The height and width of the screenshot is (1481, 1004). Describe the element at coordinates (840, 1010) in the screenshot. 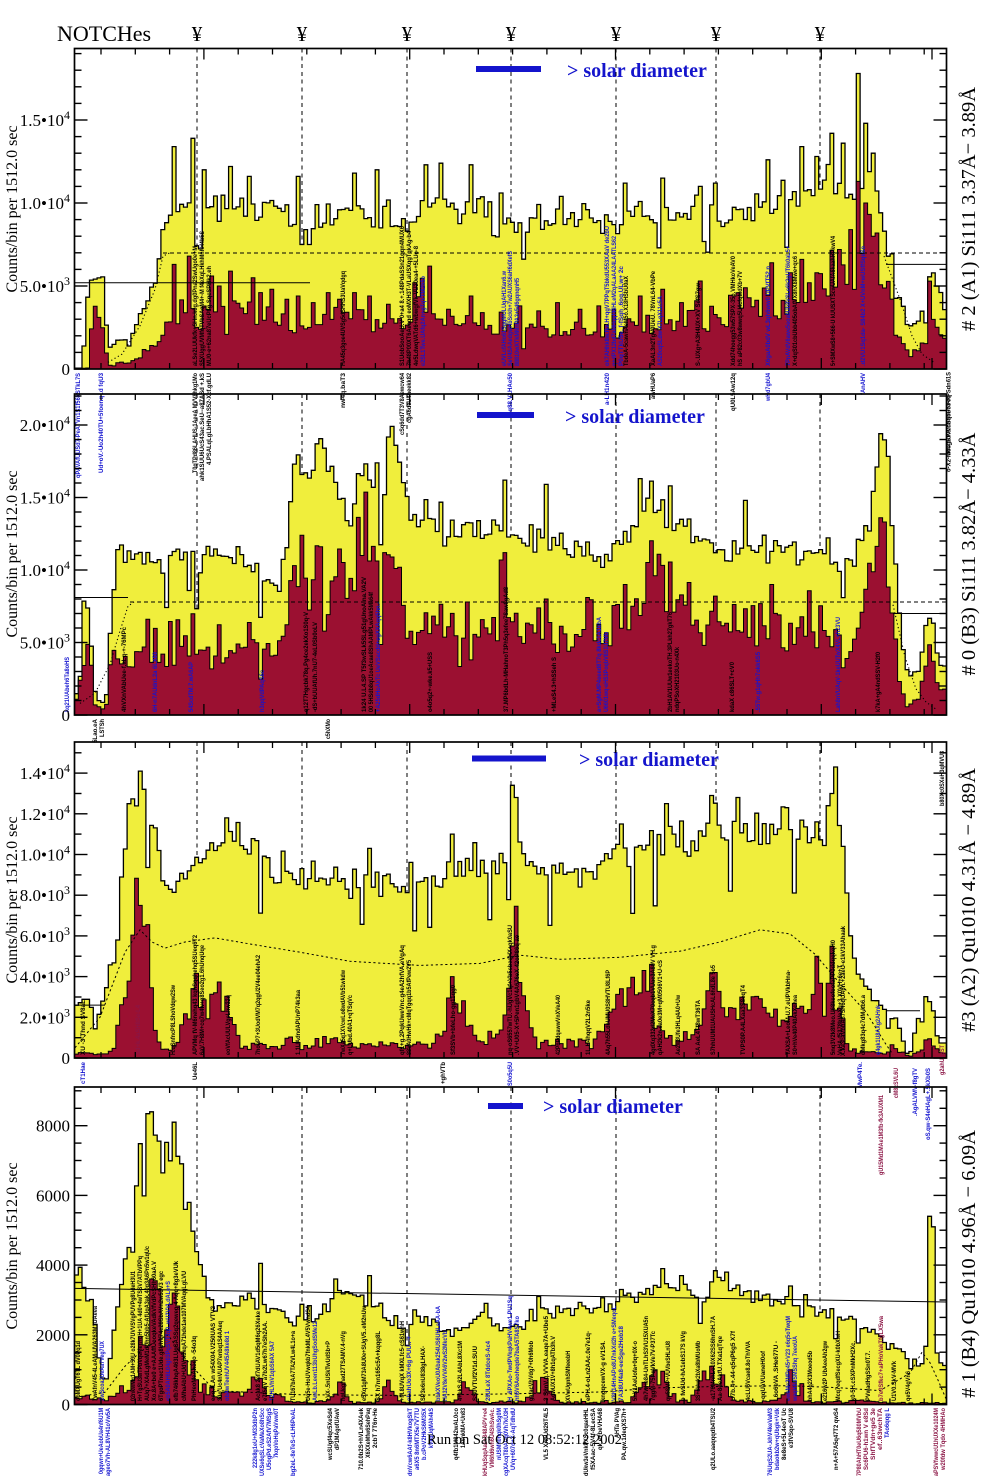

I see `svg-text: VeHA-f5378hVeXg+3 X0VH+6e+T` at that location.